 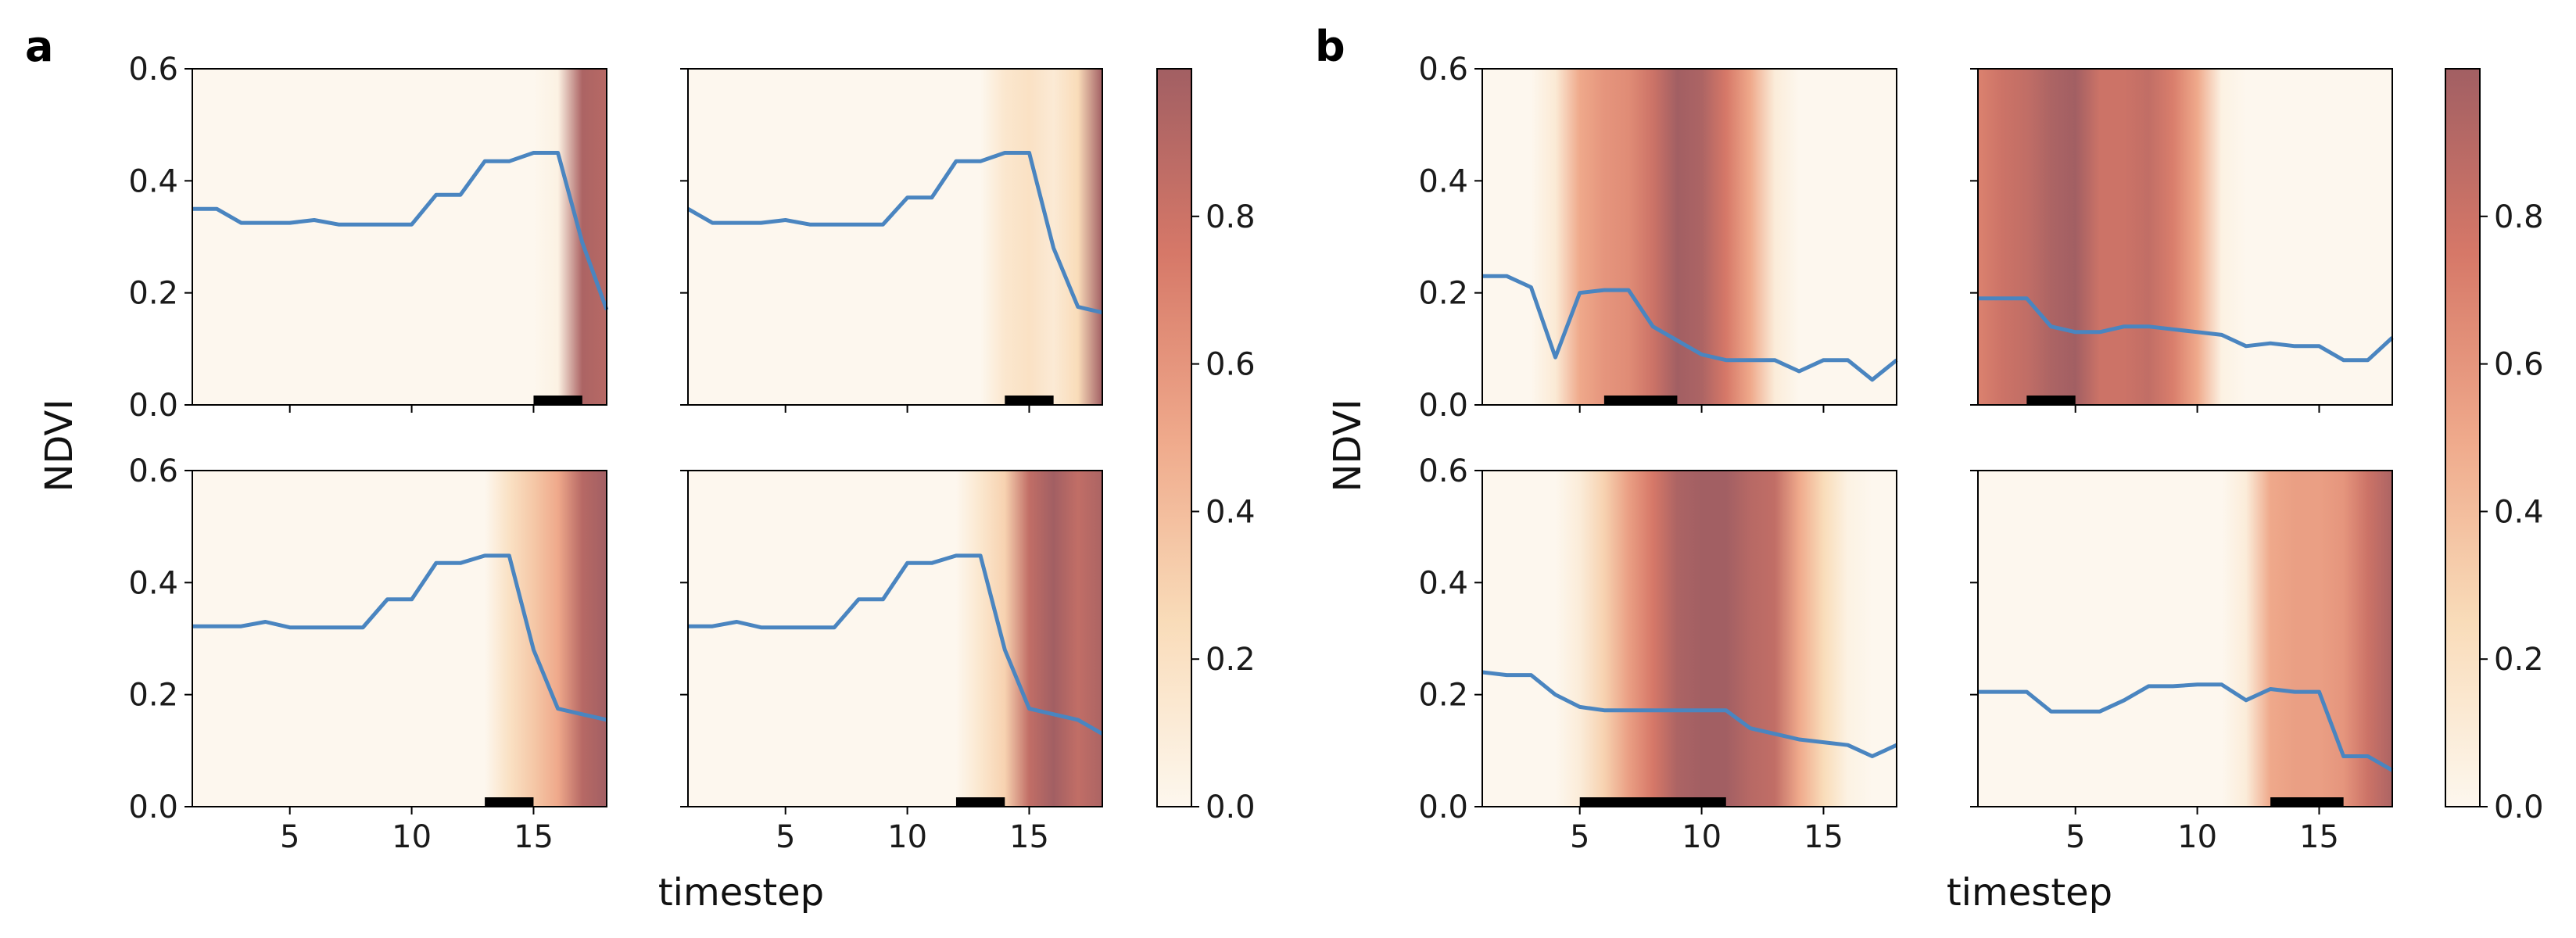 I want to click on colorbar-b: 0.0 0.2 0.4 0.6 0.8, so click(x=2494, y=446).